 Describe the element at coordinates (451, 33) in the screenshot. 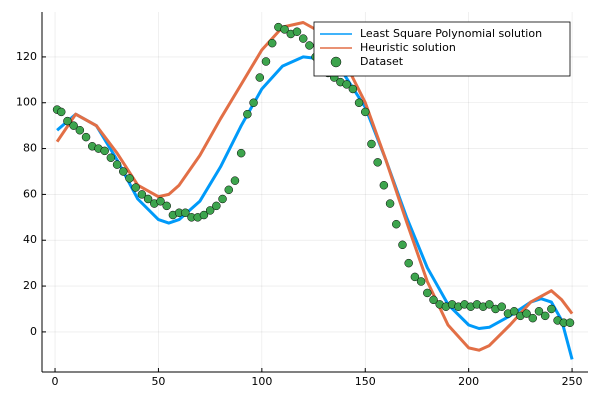

I see `legend-label: Least Square Polynomial solution` at that location.